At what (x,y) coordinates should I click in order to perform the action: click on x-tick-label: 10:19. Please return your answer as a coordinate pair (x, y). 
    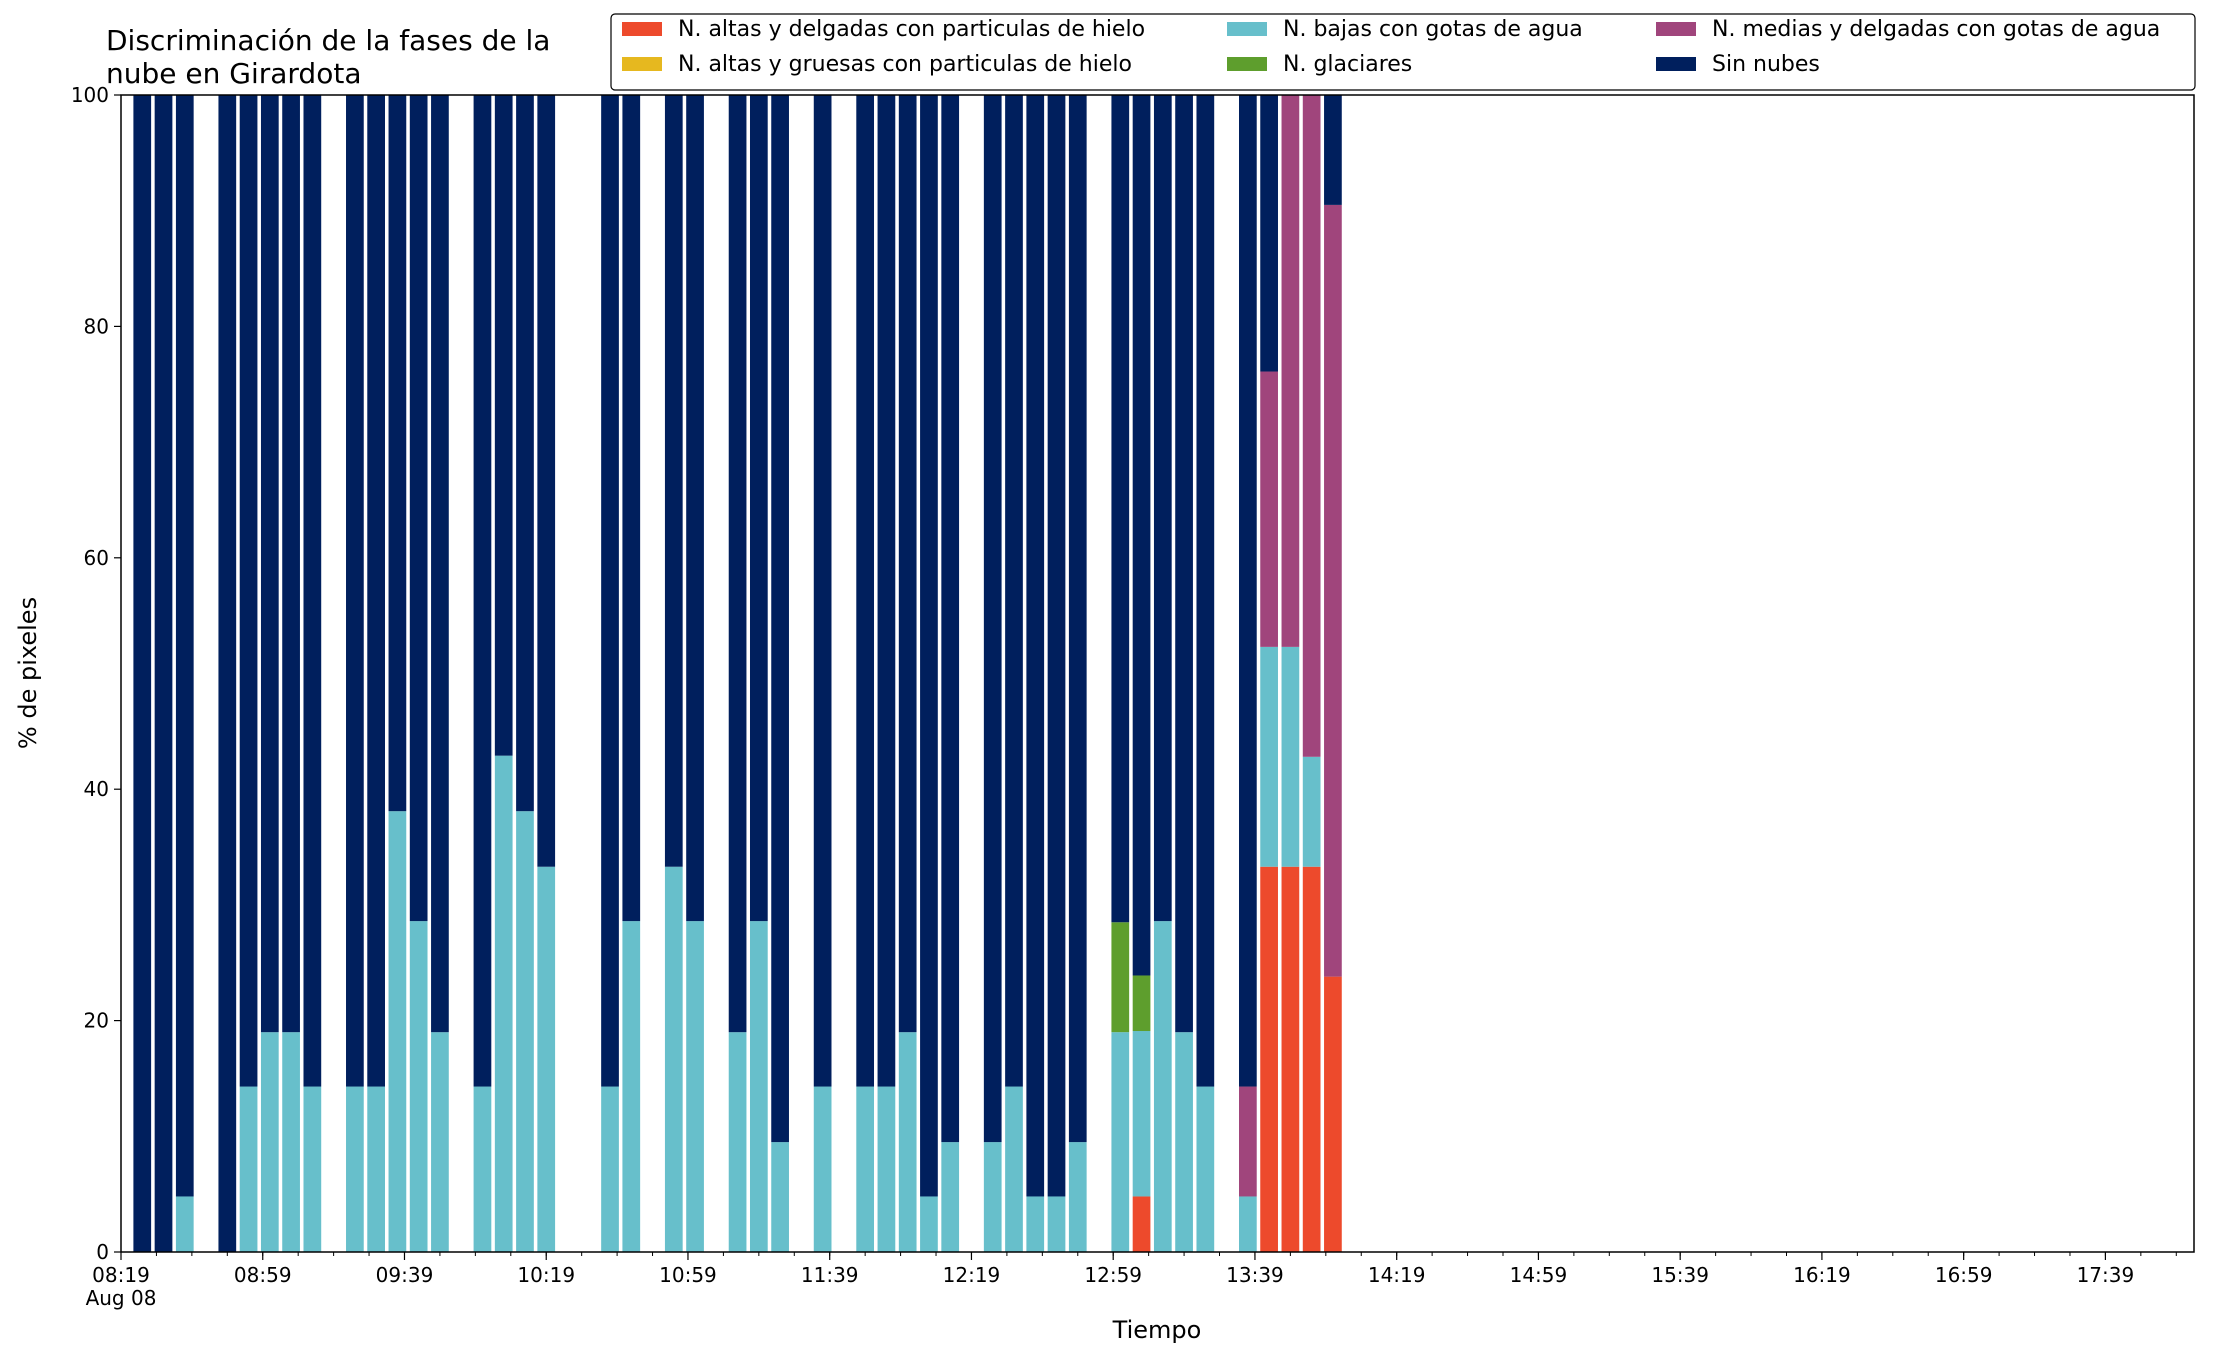
    Looking at the image, I should click on (546, 1275).